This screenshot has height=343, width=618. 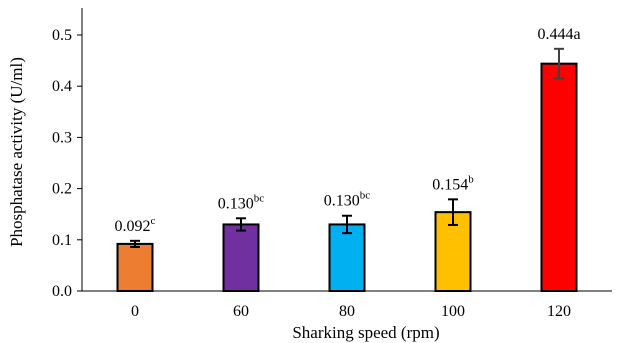 I want to click on x-tick-label: 120, so click(x=559, y=311).